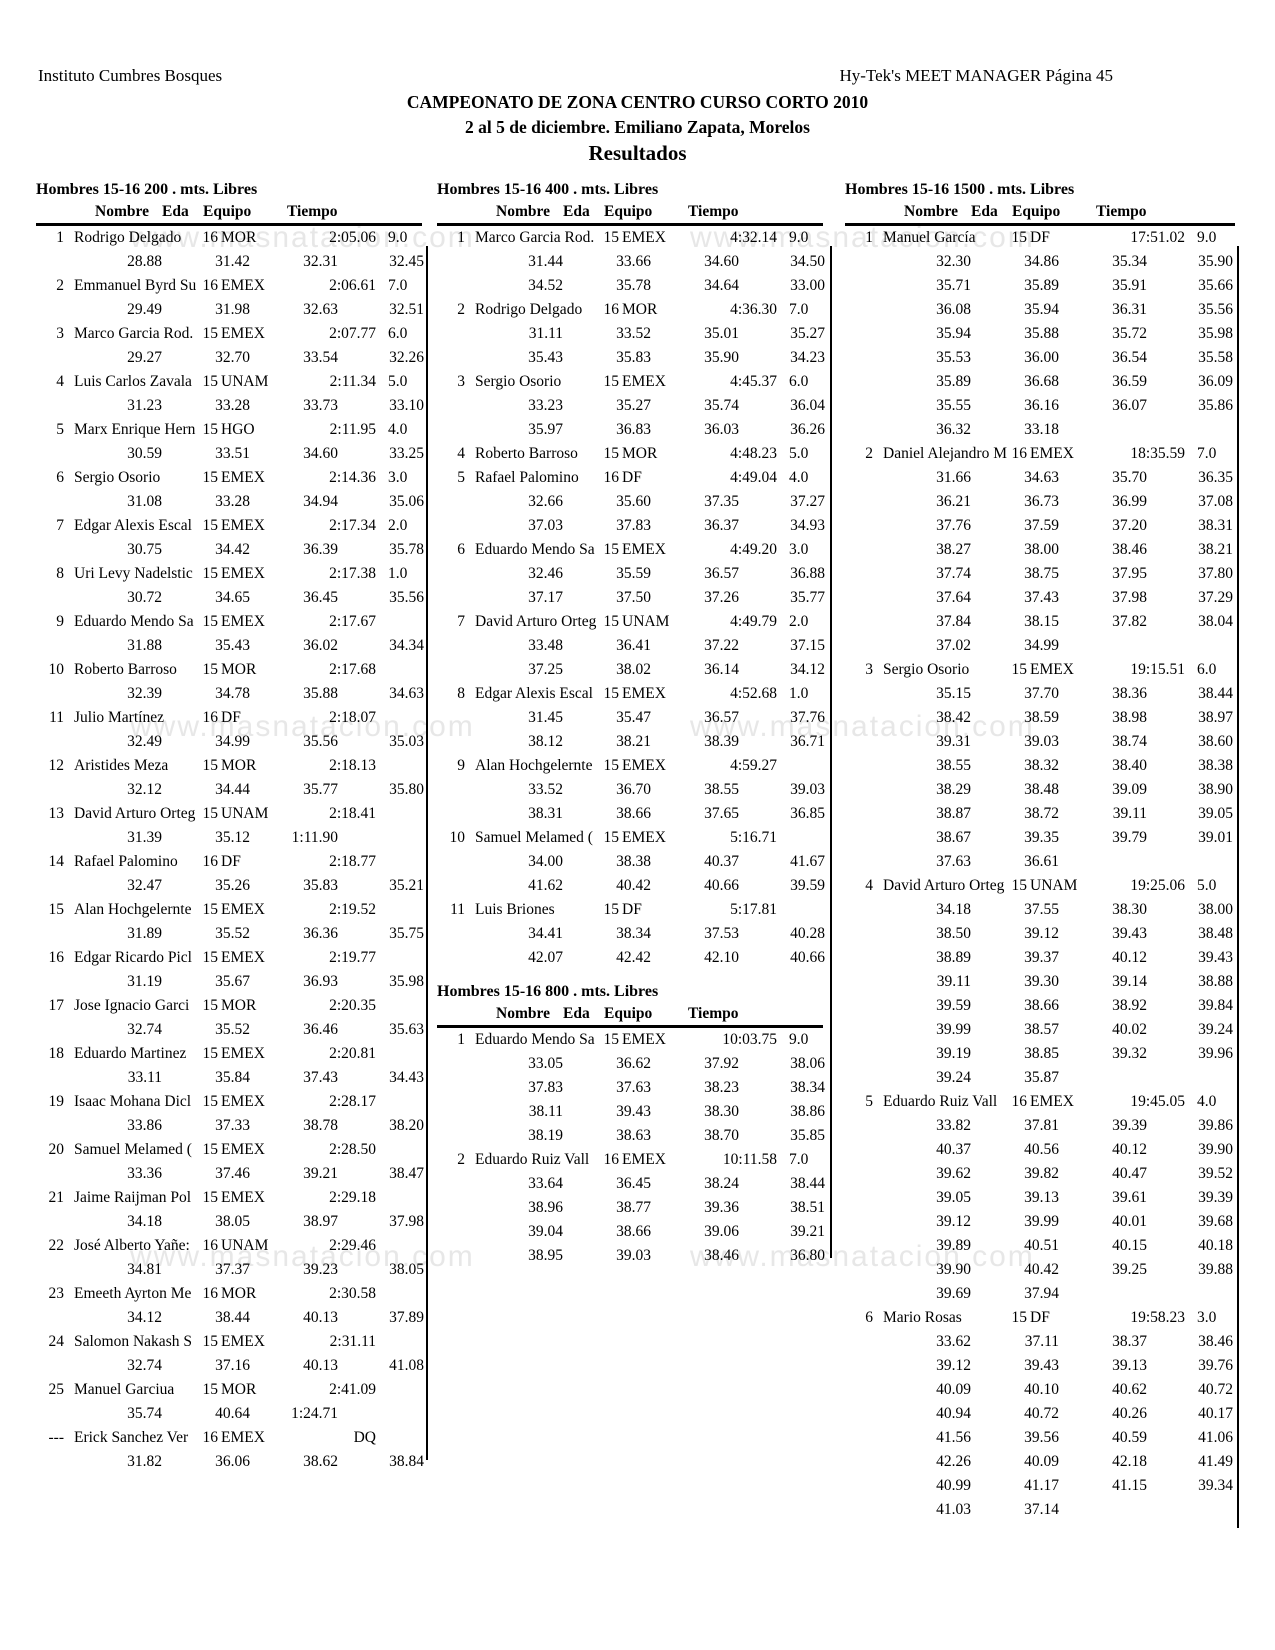 The width and height of the screenshot is (1275, 1650). I want to click on split-time: 38.31, so click(545, 813).